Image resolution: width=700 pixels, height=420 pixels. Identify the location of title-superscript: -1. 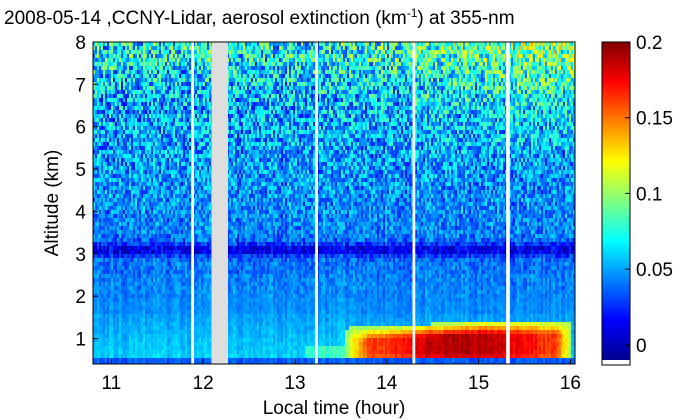
(412, 13).